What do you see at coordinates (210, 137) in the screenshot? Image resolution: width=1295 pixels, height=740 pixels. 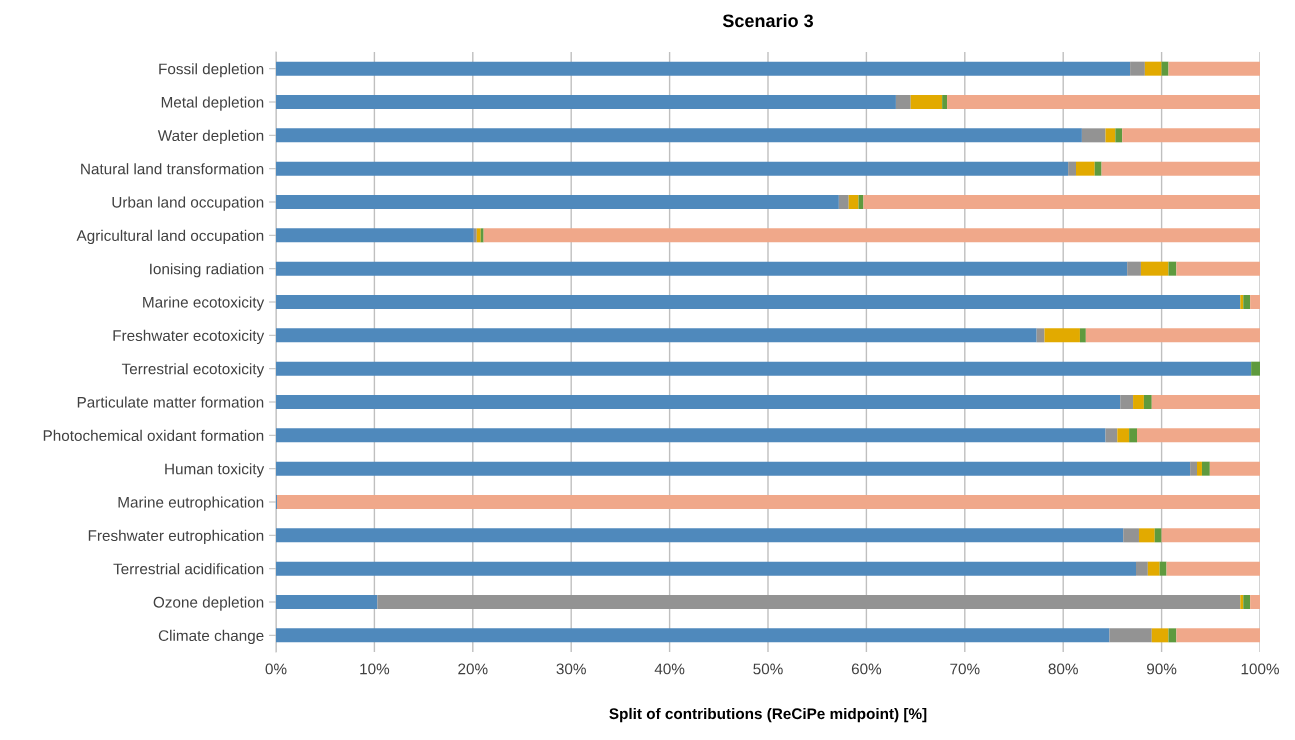 I see `y-tick-label: Water depletion` at bounding box center [210, 137].